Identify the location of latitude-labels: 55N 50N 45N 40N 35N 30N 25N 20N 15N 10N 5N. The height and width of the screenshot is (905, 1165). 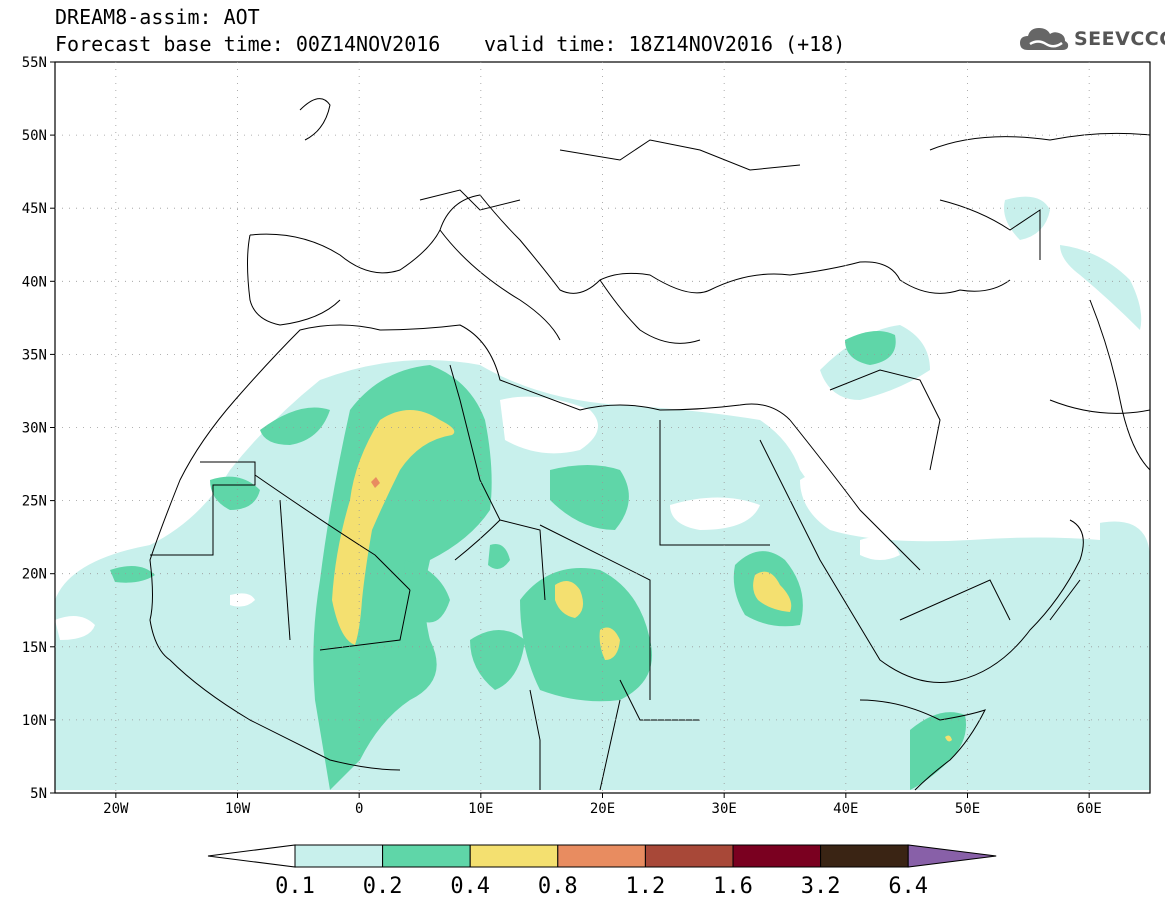
(38, 428).